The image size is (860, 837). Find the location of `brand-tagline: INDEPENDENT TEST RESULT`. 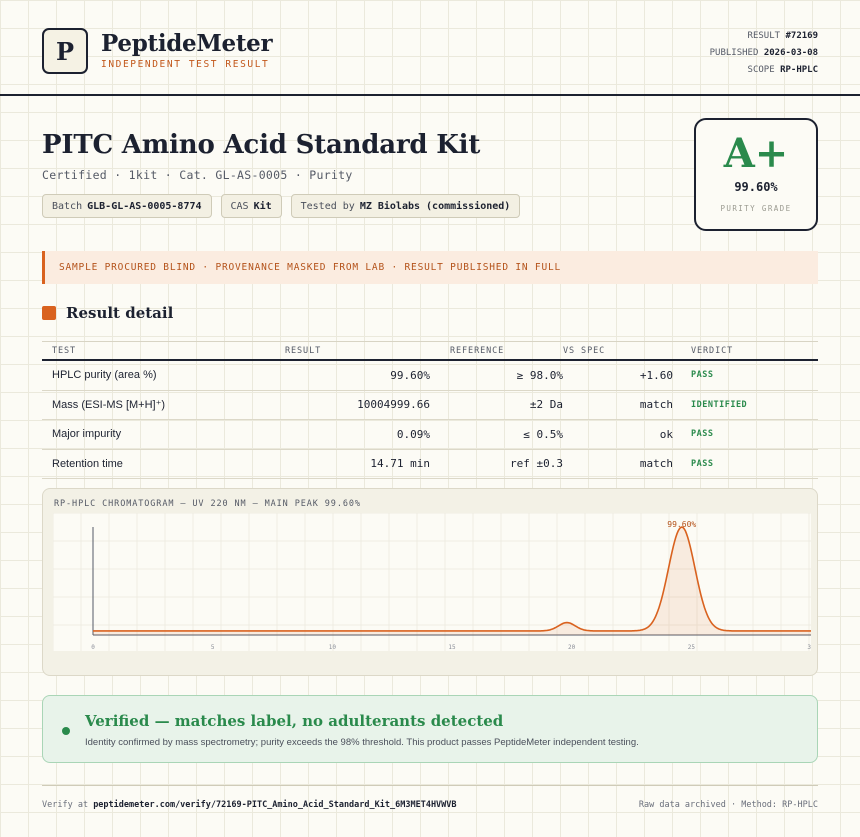

brand-tagline: INDEPENDENT TEST RESULT is located at coordinates (185, 64).